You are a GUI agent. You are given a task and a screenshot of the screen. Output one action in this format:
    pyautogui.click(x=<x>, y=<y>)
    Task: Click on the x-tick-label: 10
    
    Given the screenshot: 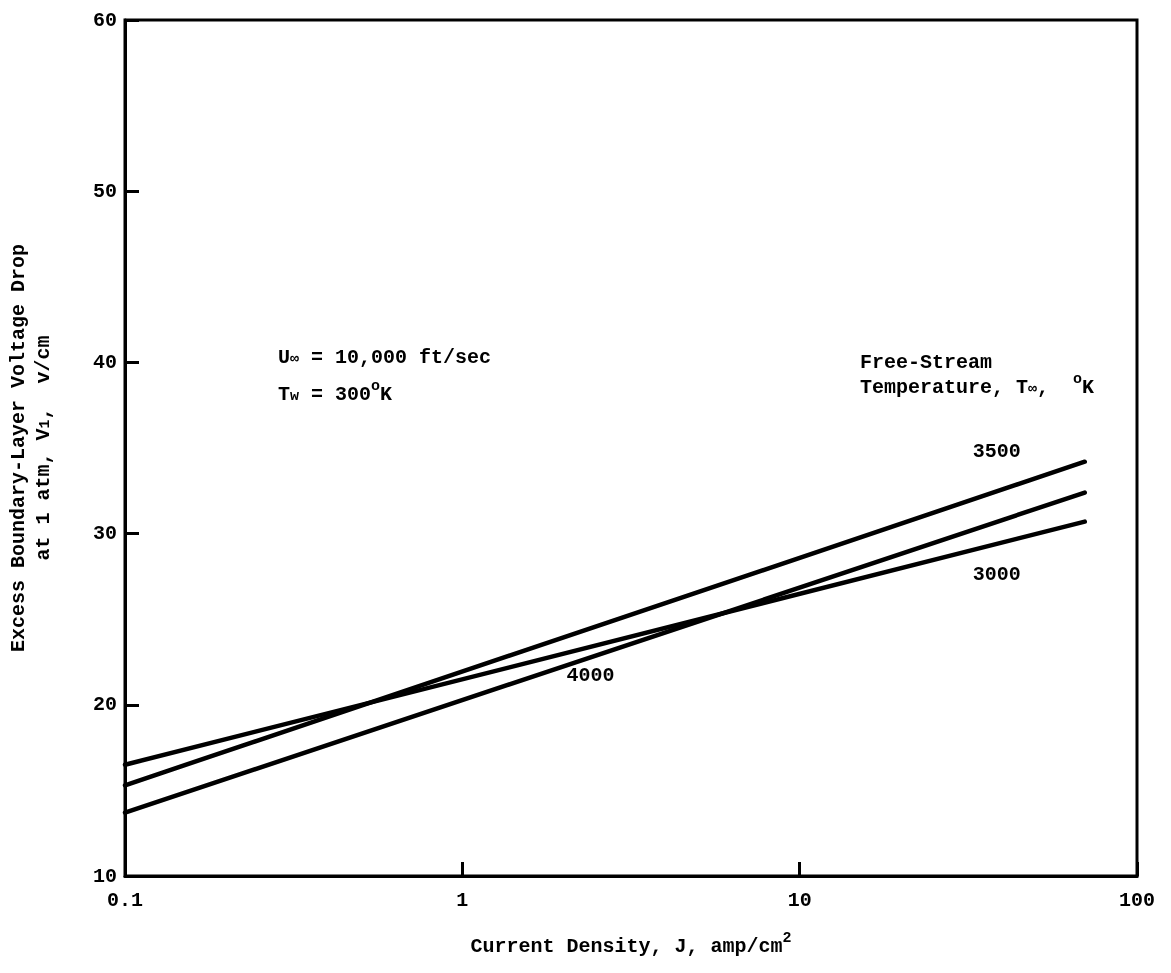 What is the action you would take?
    pyautogui.click(x=799, y=900)
    